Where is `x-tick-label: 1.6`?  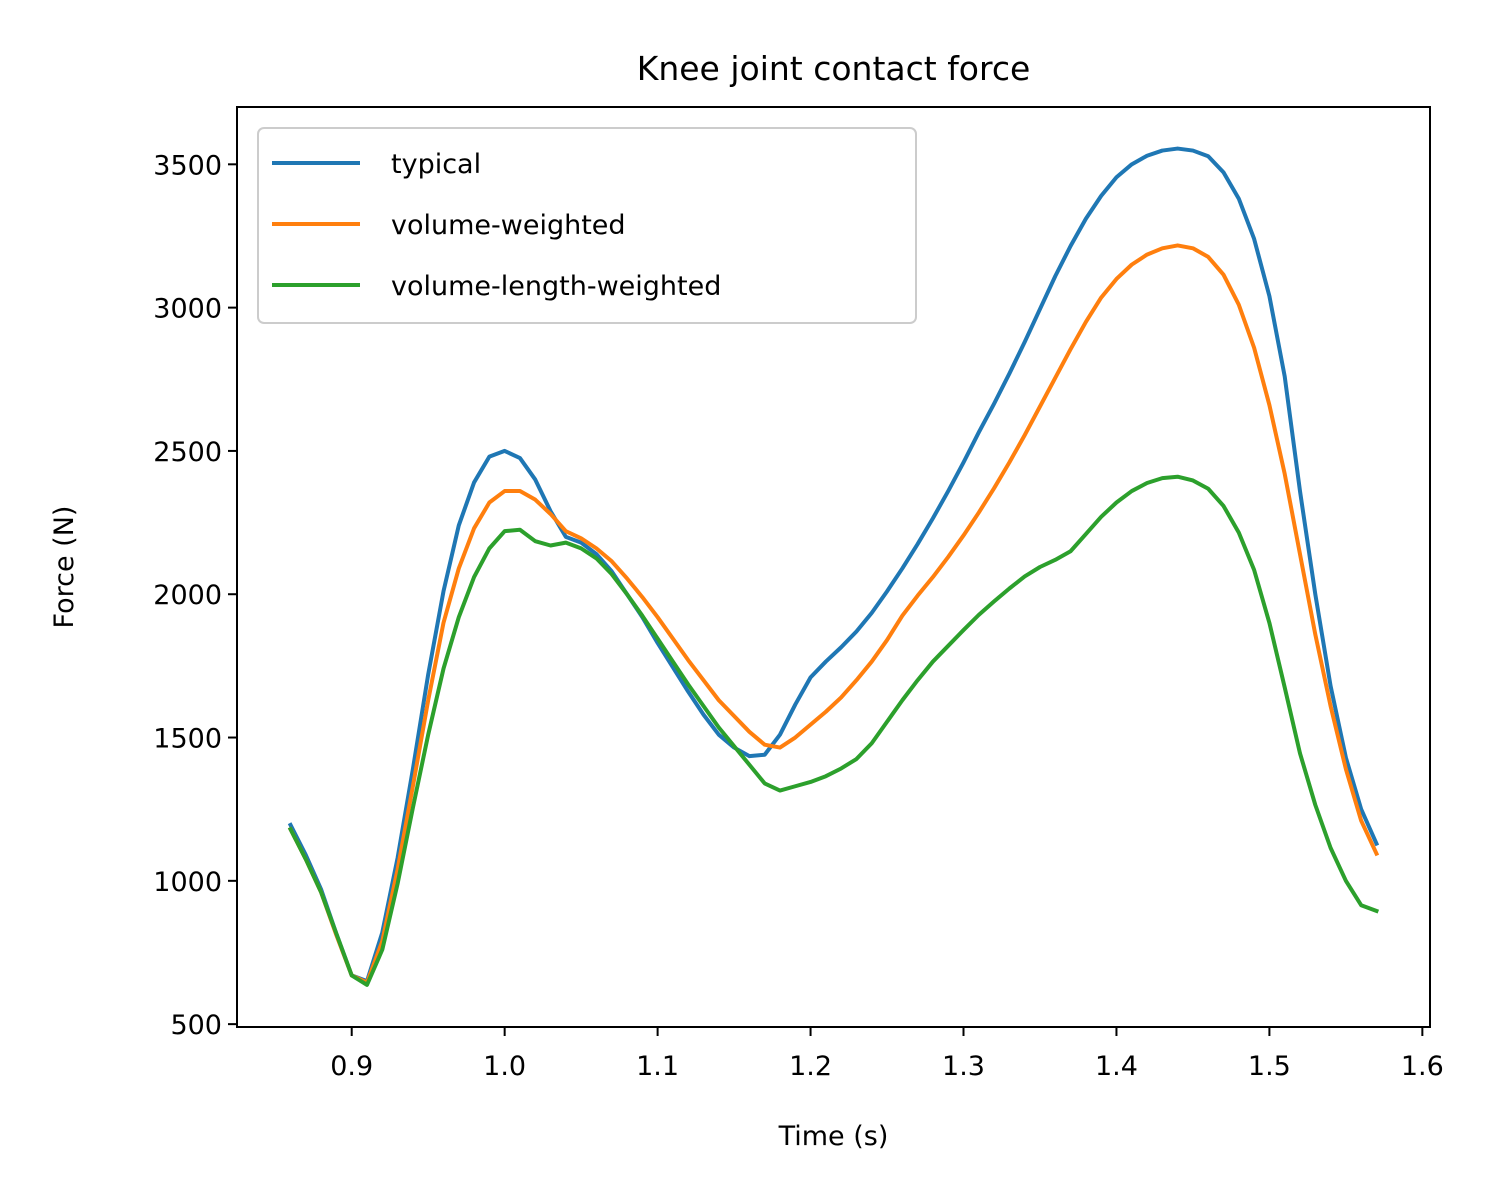
x-tick-label: 1.6 is located at coordinates (1422, 1066).